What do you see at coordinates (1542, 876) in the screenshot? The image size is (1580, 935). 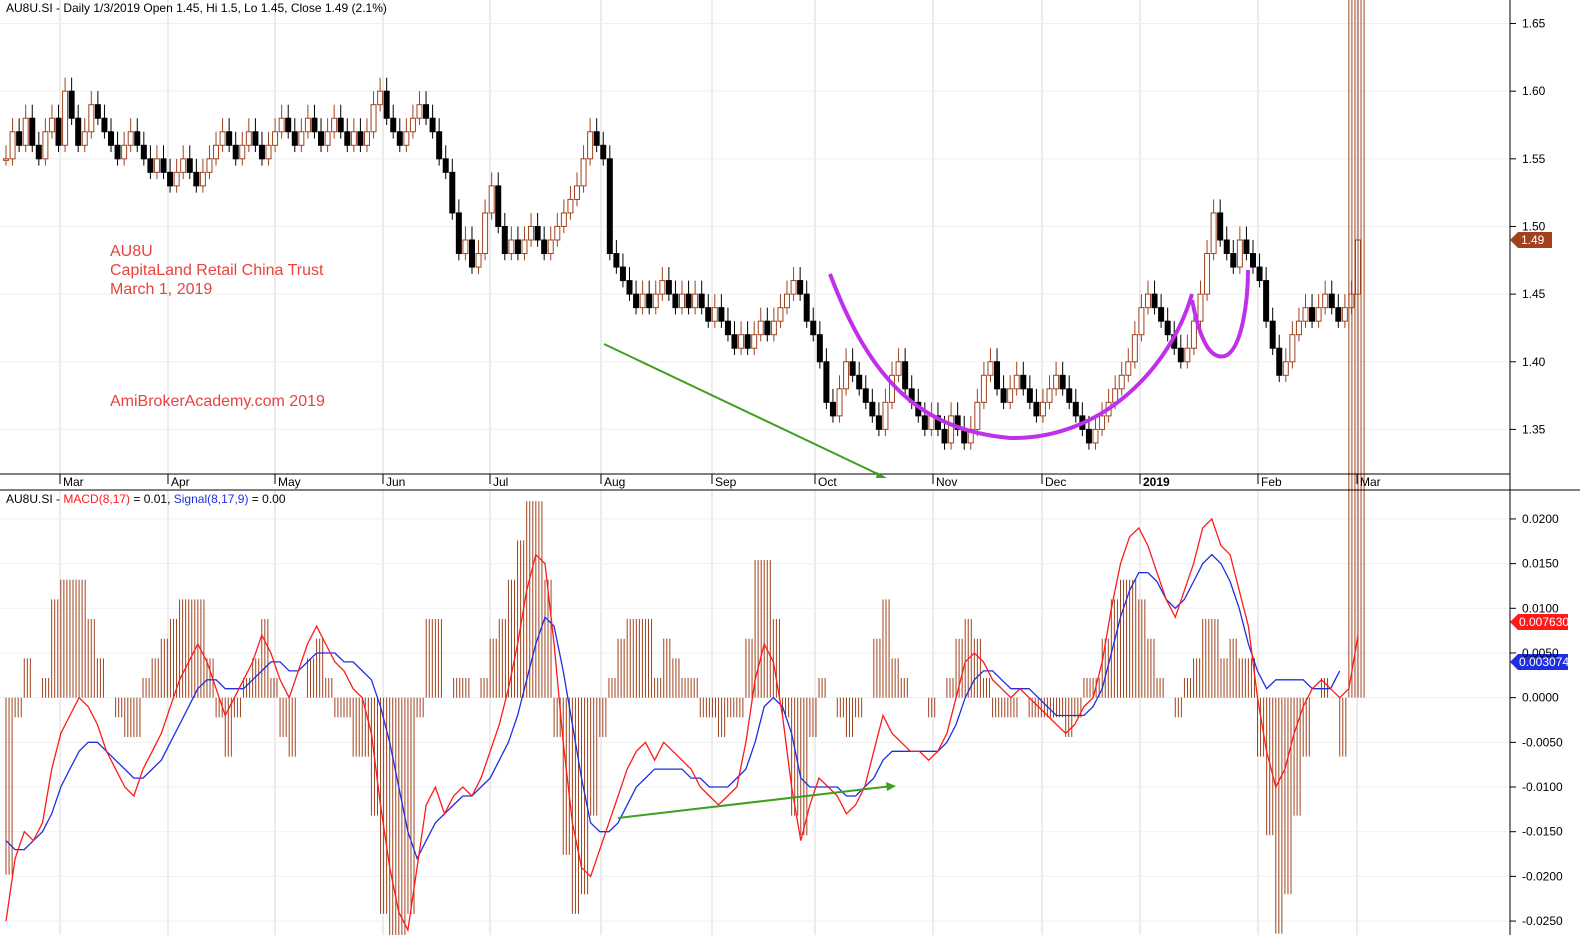 I see `macd-y-label: -0.0200` at bounding box center [1542, 876].